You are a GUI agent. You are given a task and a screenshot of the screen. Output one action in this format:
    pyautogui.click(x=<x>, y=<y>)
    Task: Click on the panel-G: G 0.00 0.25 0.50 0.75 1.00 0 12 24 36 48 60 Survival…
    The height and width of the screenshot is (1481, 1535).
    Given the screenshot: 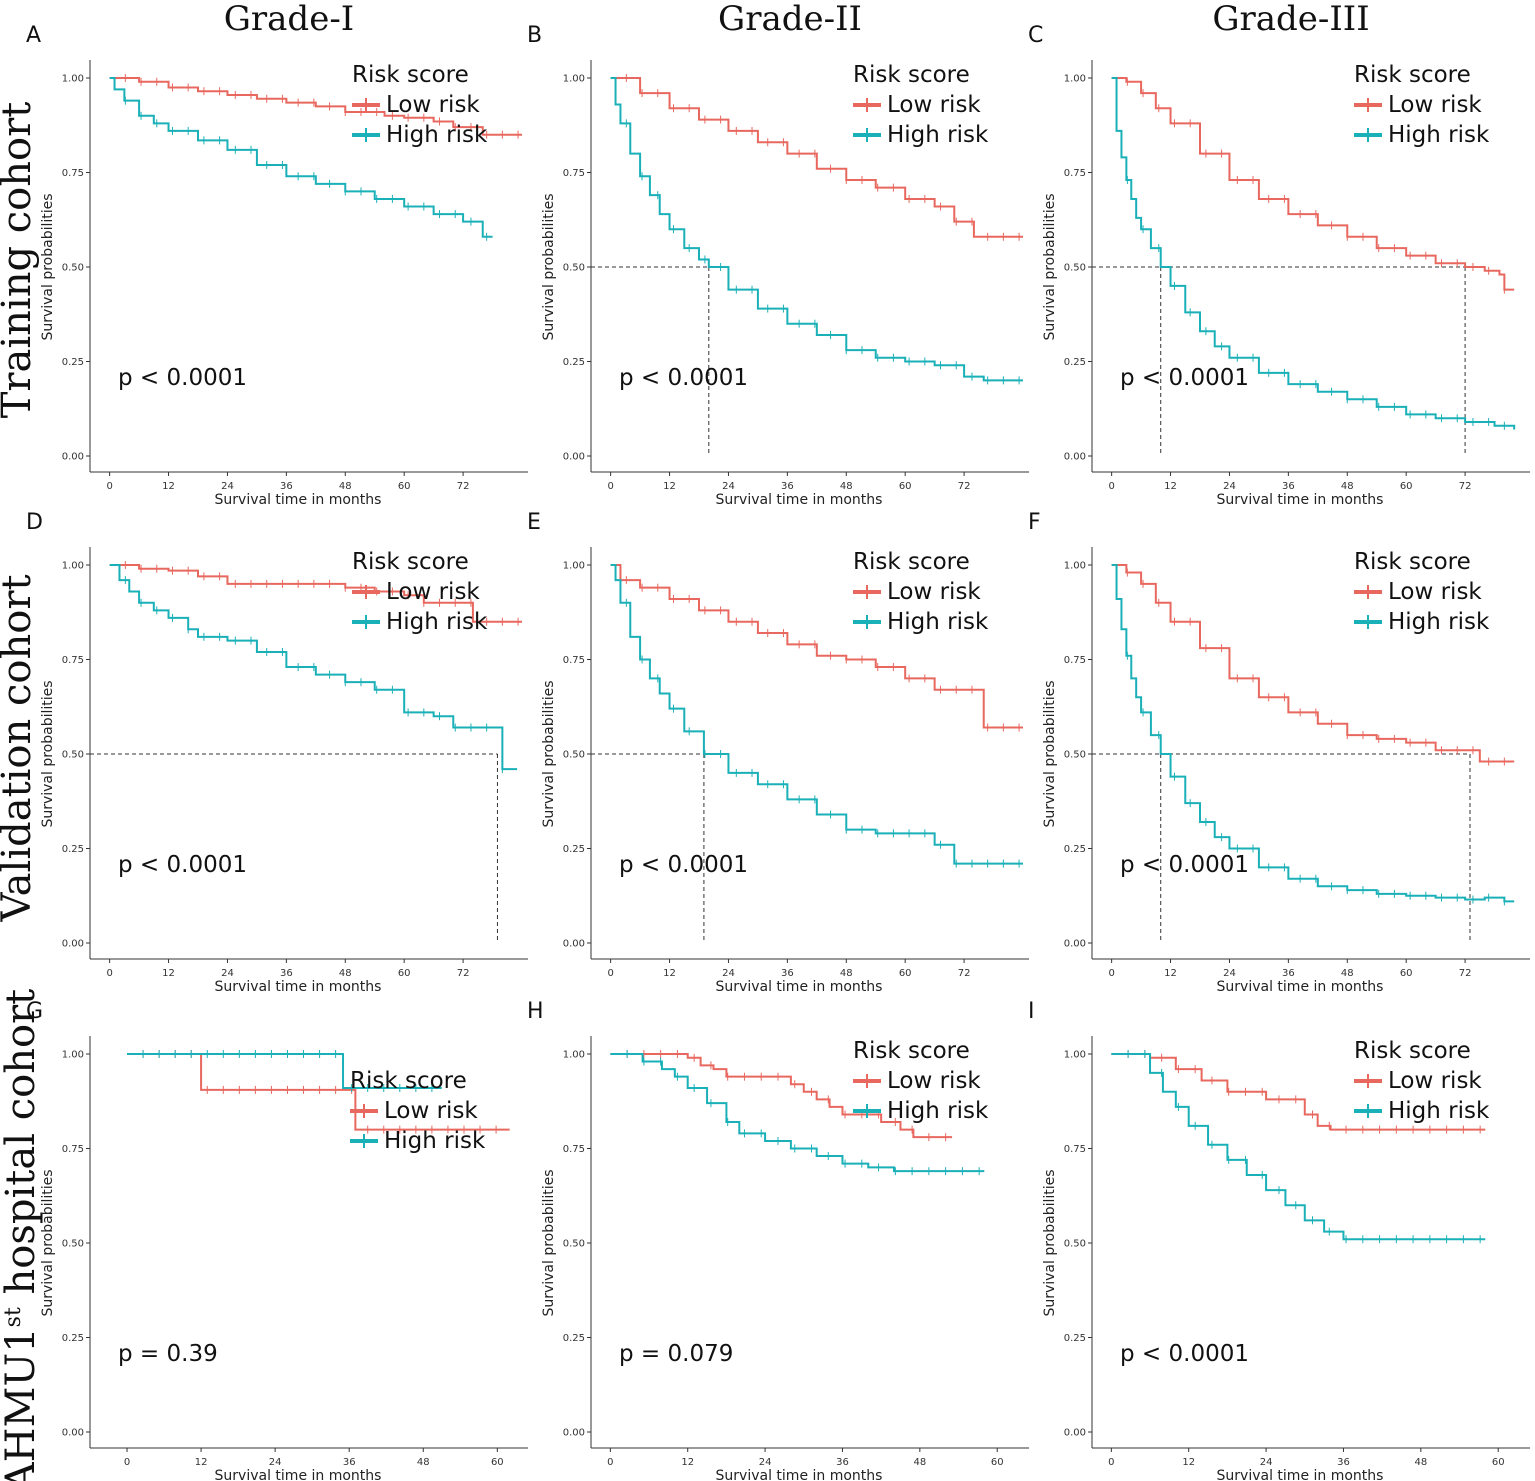 What is the action you would take?
    pyautogui.click(x=277, y=1240)
    